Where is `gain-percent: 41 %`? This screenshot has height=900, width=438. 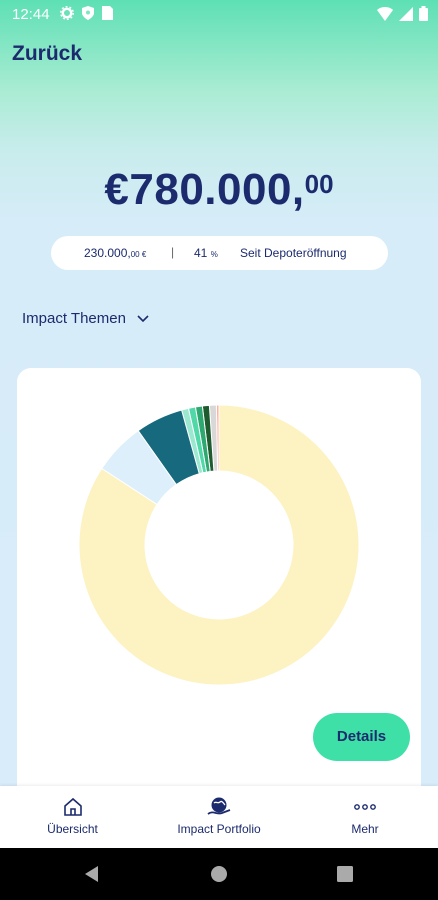
gain-percent: 41 % is located at coordinates (206, 253).